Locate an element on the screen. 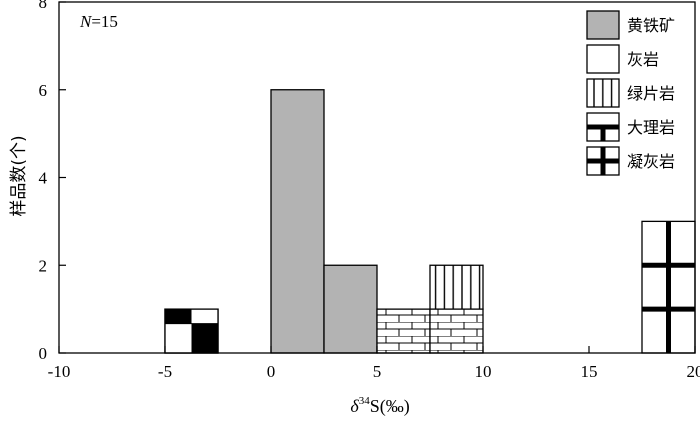 This screenshot has width=700, height=422. x-title-delta: δ is located at coordinates (354, 406).